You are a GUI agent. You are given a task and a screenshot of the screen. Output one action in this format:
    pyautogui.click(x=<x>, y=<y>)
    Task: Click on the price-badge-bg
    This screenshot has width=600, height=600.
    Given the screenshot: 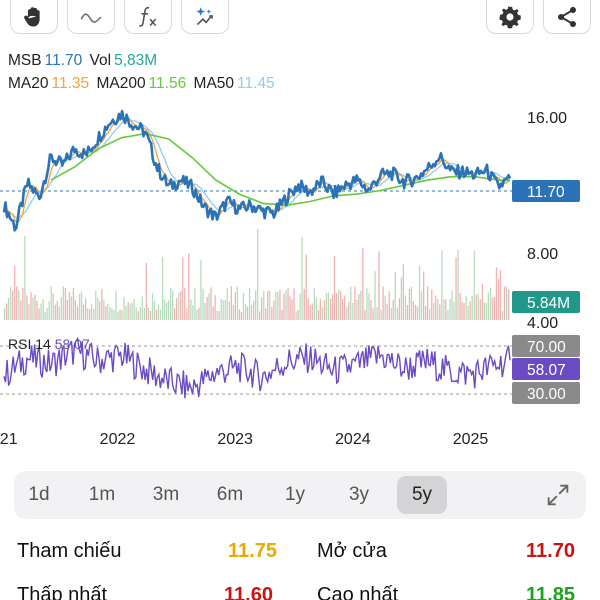 What is the action you would take?
    pyautogui.click(x=546, y=191)
    